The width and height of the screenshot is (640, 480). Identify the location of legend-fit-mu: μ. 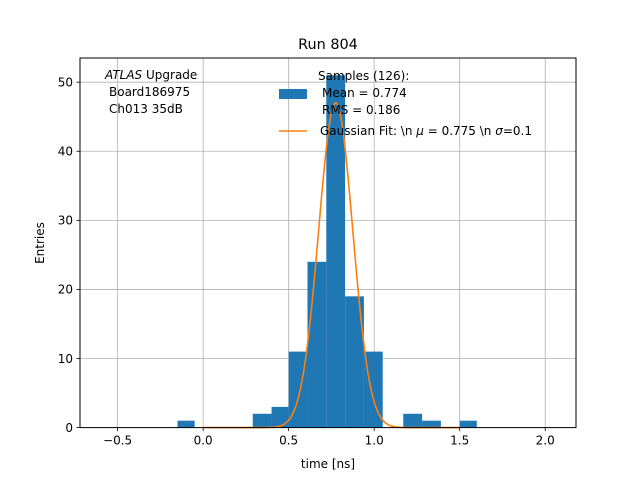
(419, 131).